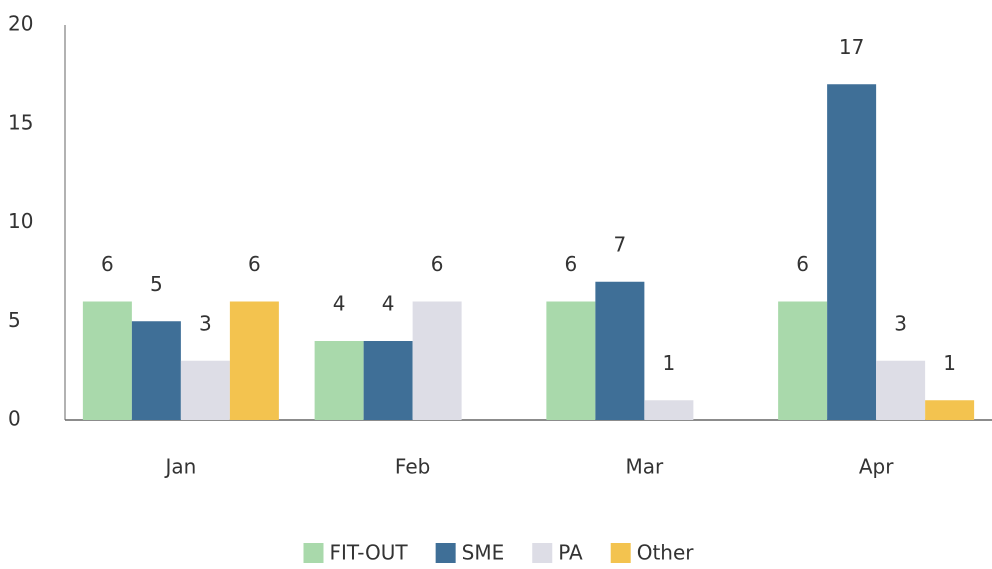  Describe the element at coordinates (20, 24) in the screenshot. I see `y-tick-label: 20` at that location.